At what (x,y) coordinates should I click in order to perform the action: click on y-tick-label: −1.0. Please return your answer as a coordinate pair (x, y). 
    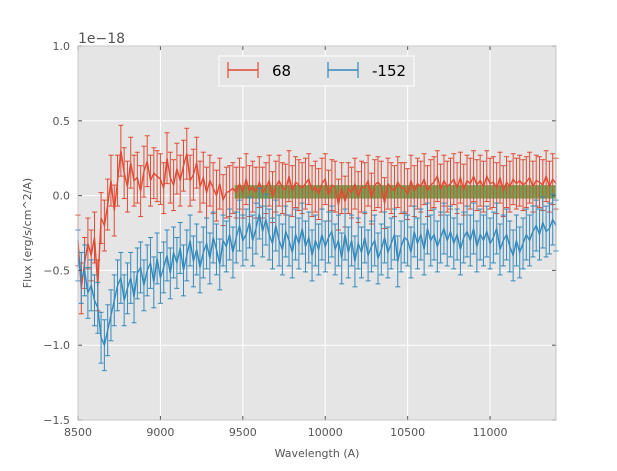
    Looking at the image, I should click on (56, 345).